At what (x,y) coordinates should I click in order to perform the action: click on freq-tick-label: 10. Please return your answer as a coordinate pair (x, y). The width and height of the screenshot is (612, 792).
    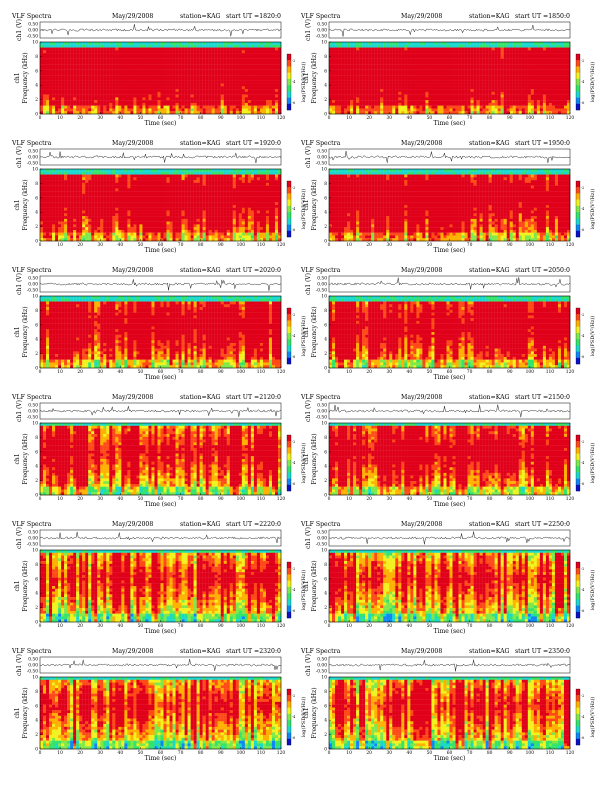
    Looking at the image, I should click on (324, 43).